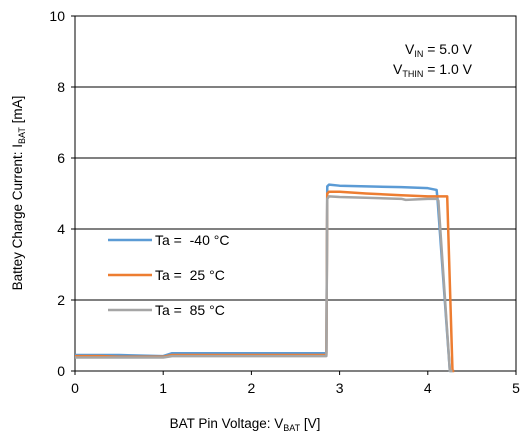  I want to click on x-tick-label-2: 2, so click(252, 388).